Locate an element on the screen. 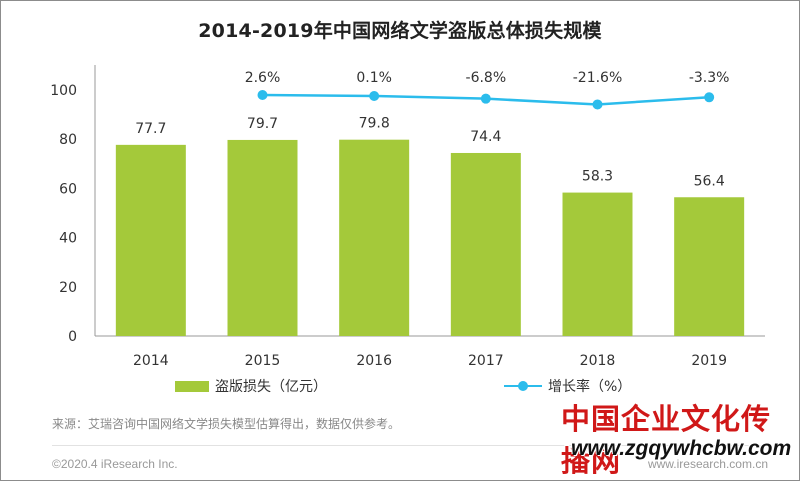 The width and height of the screenshot is (800, 481). growth-line-series is located at coordinates (486, 100).